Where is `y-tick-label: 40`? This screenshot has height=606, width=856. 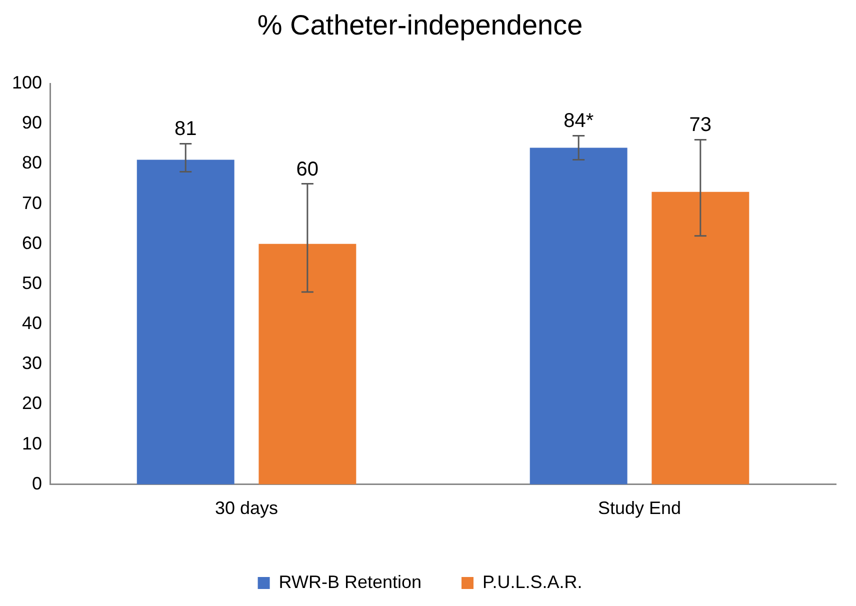
y-tick-label: 40 is located at coordinates (32, 323).